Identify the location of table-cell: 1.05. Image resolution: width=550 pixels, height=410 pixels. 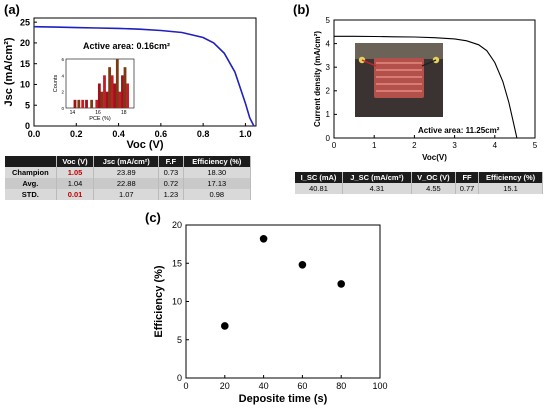
(75, 172).